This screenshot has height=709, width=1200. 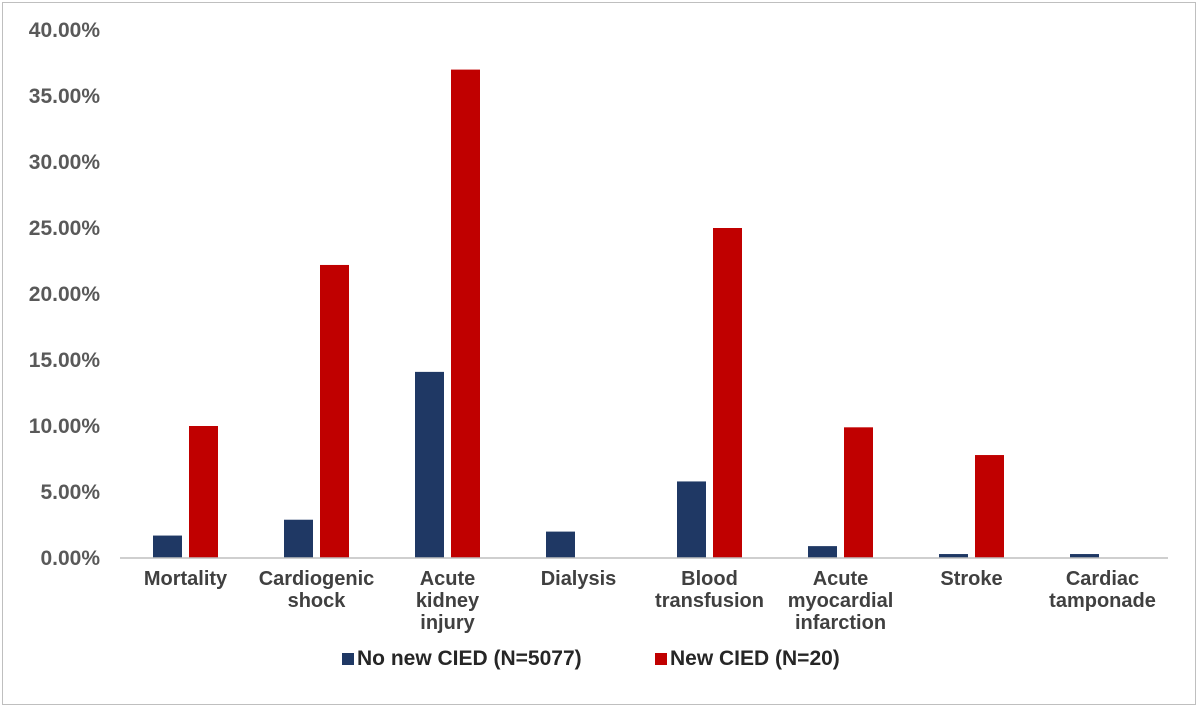 What do you see at coordinates (65, 162) in the screenshot?
I see `y-tick-label: 30.00%` at bounding box center [65, 162].